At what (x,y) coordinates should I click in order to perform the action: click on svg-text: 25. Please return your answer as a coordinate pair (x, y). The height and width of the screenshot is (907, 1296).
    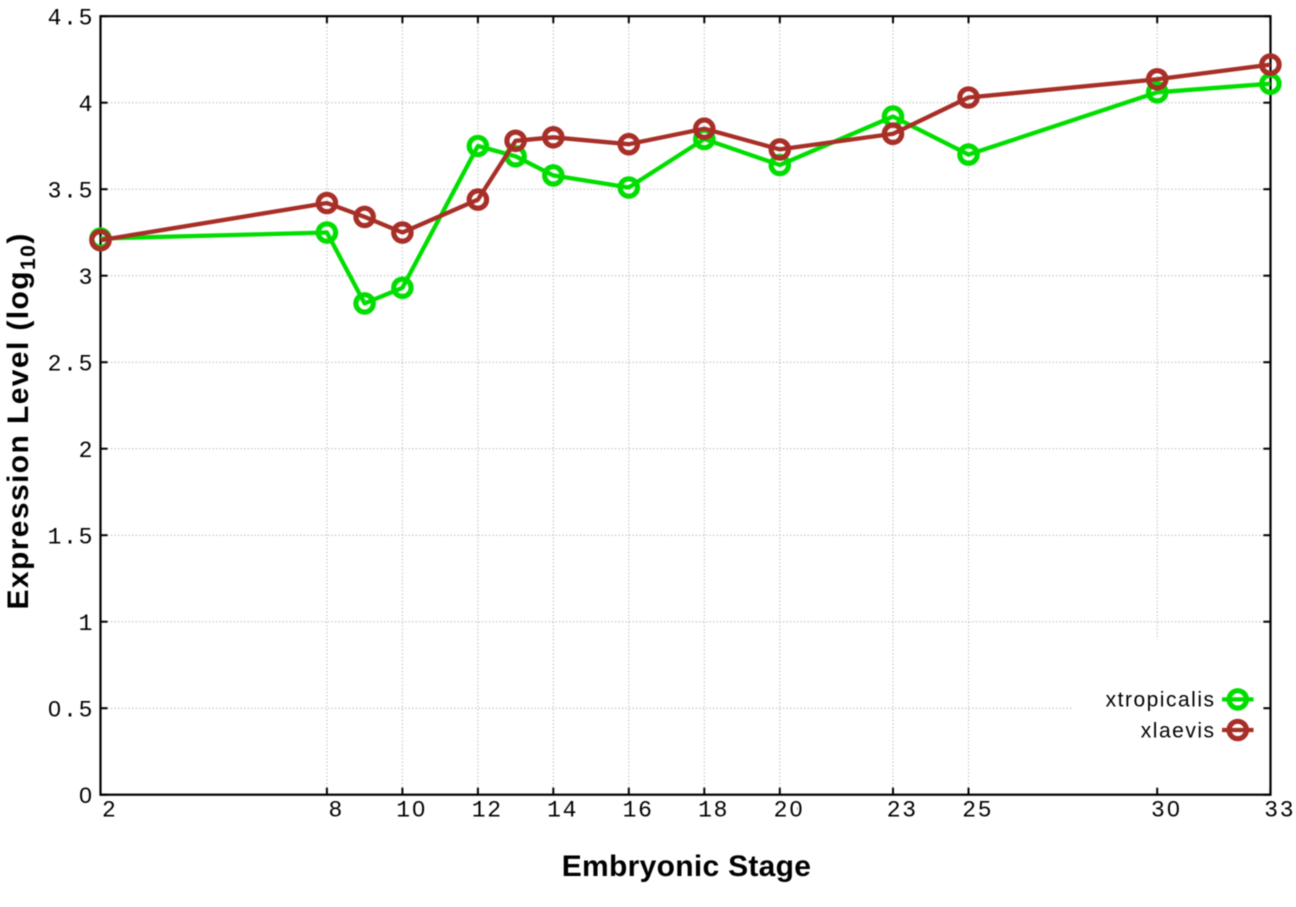
    Looking at the image, I should click on (977, 811).